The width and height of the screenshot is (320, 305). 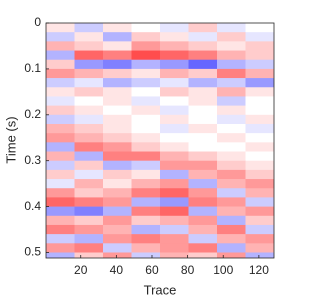 What do you see at coordinates (223, 270) in the screenshot?
I see `x-tick-label: 100` at bounding box center [223, 270].